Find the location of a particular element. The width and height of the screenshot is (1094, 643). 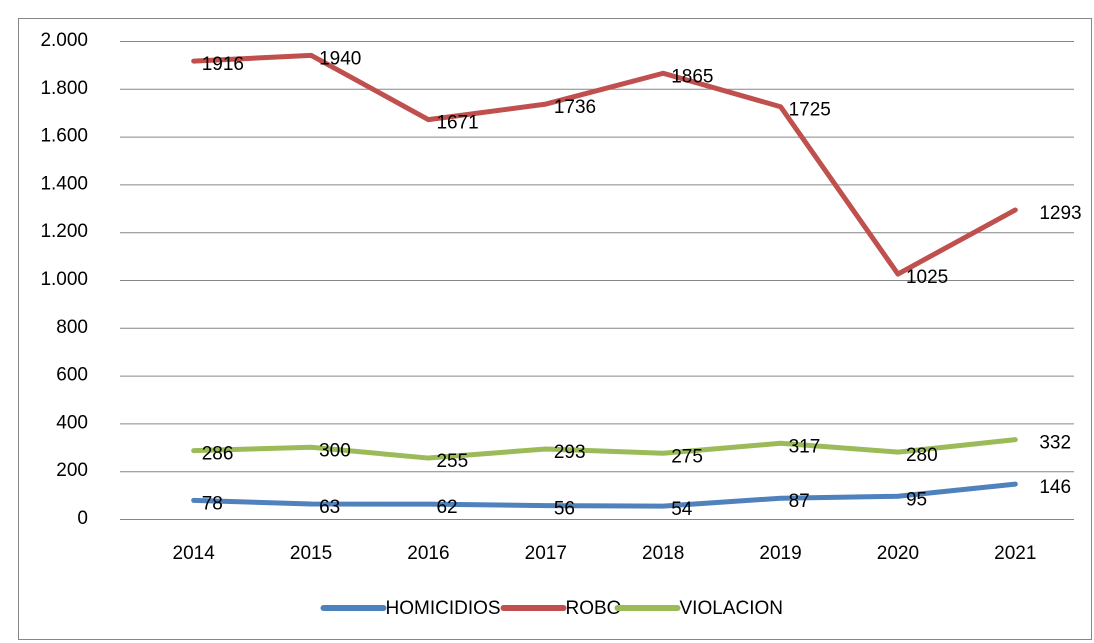

y-tick-label: 1.000 is located at coordinates (64, 279).